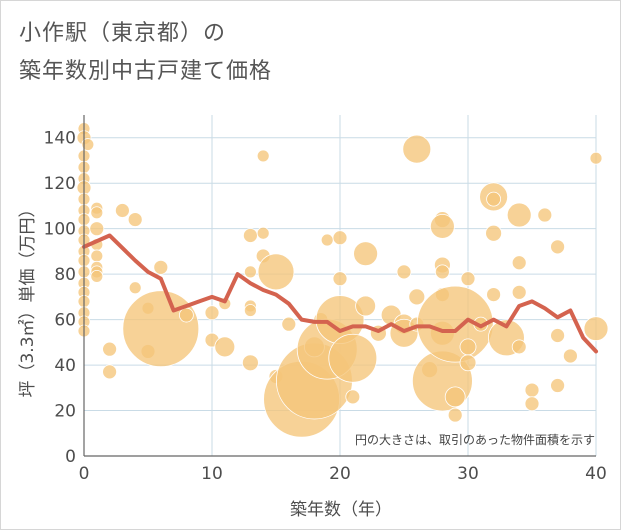 The image size is (621, 530). I want to click on x-tick-label-3: 30, so click(468, 474).